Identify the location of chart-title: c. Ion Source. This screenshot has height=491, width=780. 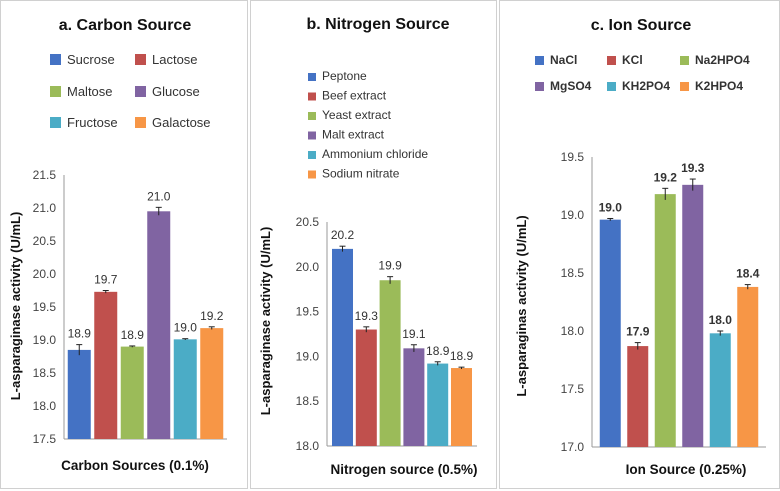
(641, 25).